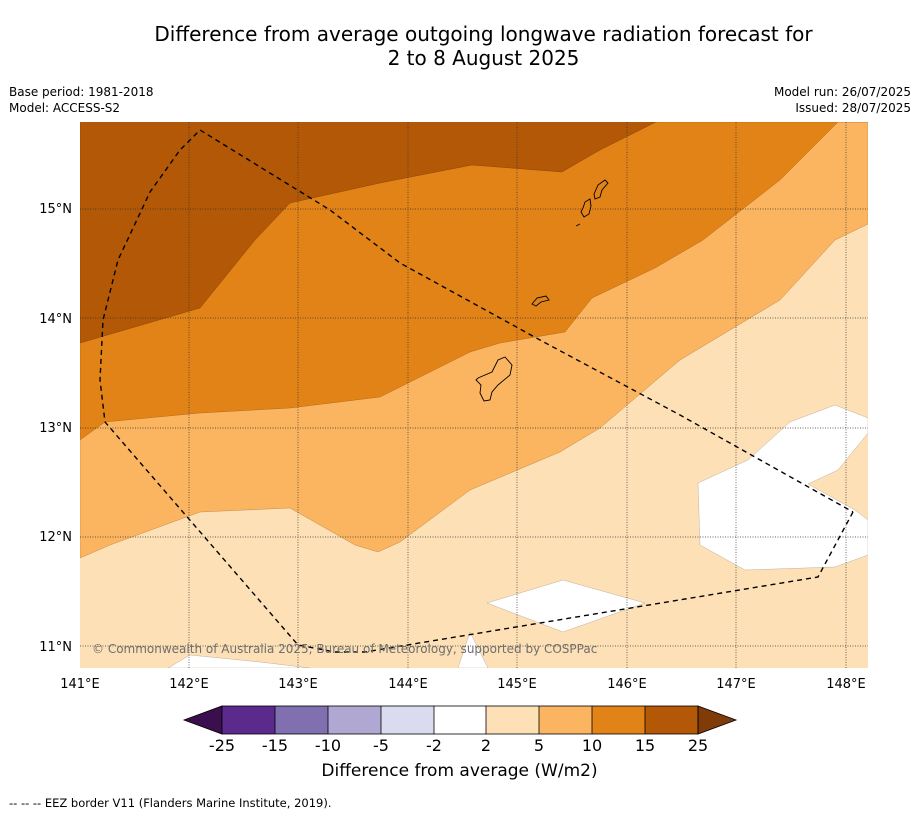 This screenshot has width=919, height=816. I want to click on meta-left: Base period: 1981-2018 Model: ACCESS-S2, so click(81, 100).